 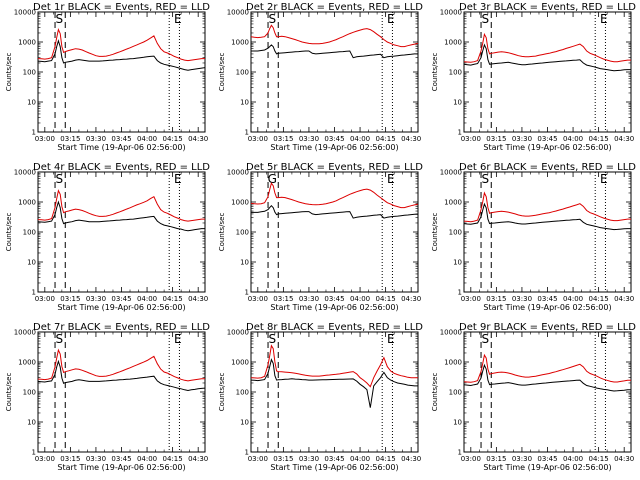 What do you see at coordinates (547, 327) in the screenshot?
I see `panel-title: Det 9r BLACK = Events, RED = LLD` at bounding box center [547, 327].